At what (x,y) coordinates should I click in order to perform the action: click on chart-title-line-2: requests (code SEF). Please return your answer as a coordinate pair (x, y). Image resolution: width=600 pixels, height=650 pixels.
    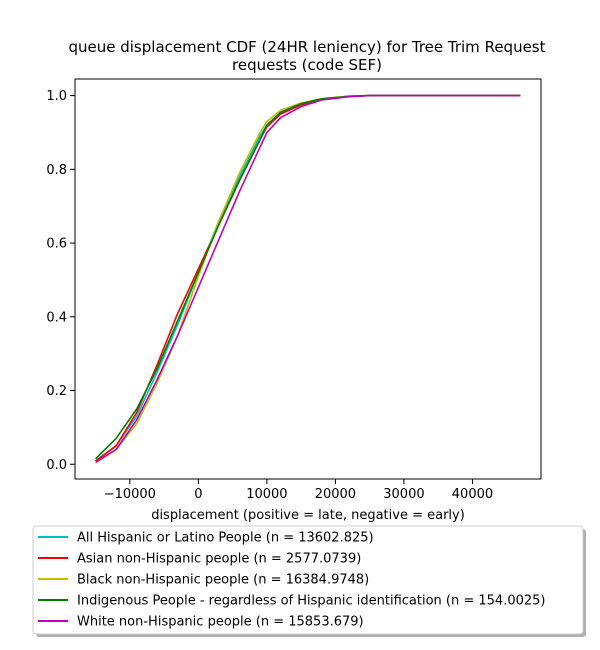
    Looking at the image, I should click on (307, 65).